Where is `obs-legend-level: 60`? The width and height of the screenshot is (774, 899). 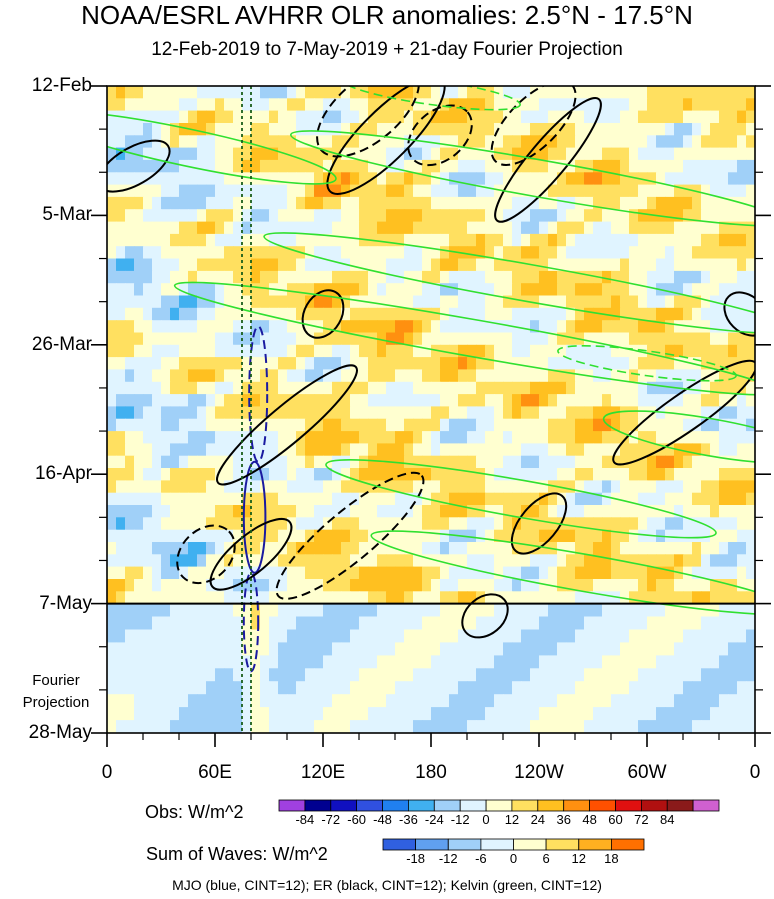
obs-legend-level: 60 is located at coordinates (615, 819).